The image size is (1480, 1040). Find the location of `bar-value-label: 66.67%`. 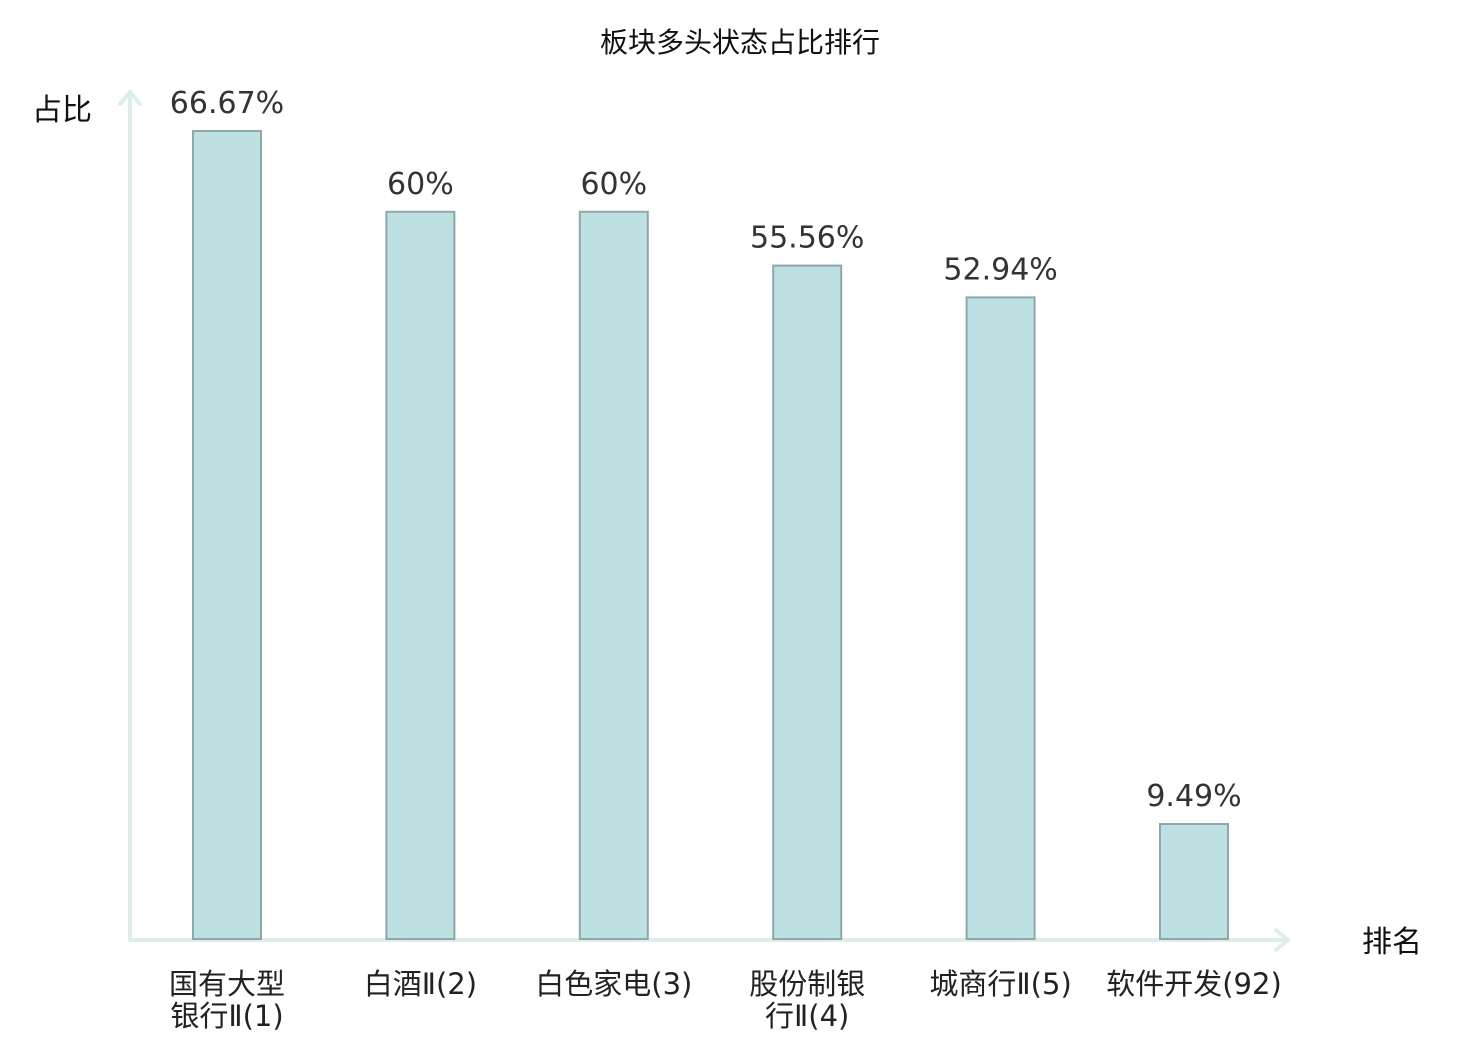

bar-value-label: 66.67% is located at coordinates (227, 103).